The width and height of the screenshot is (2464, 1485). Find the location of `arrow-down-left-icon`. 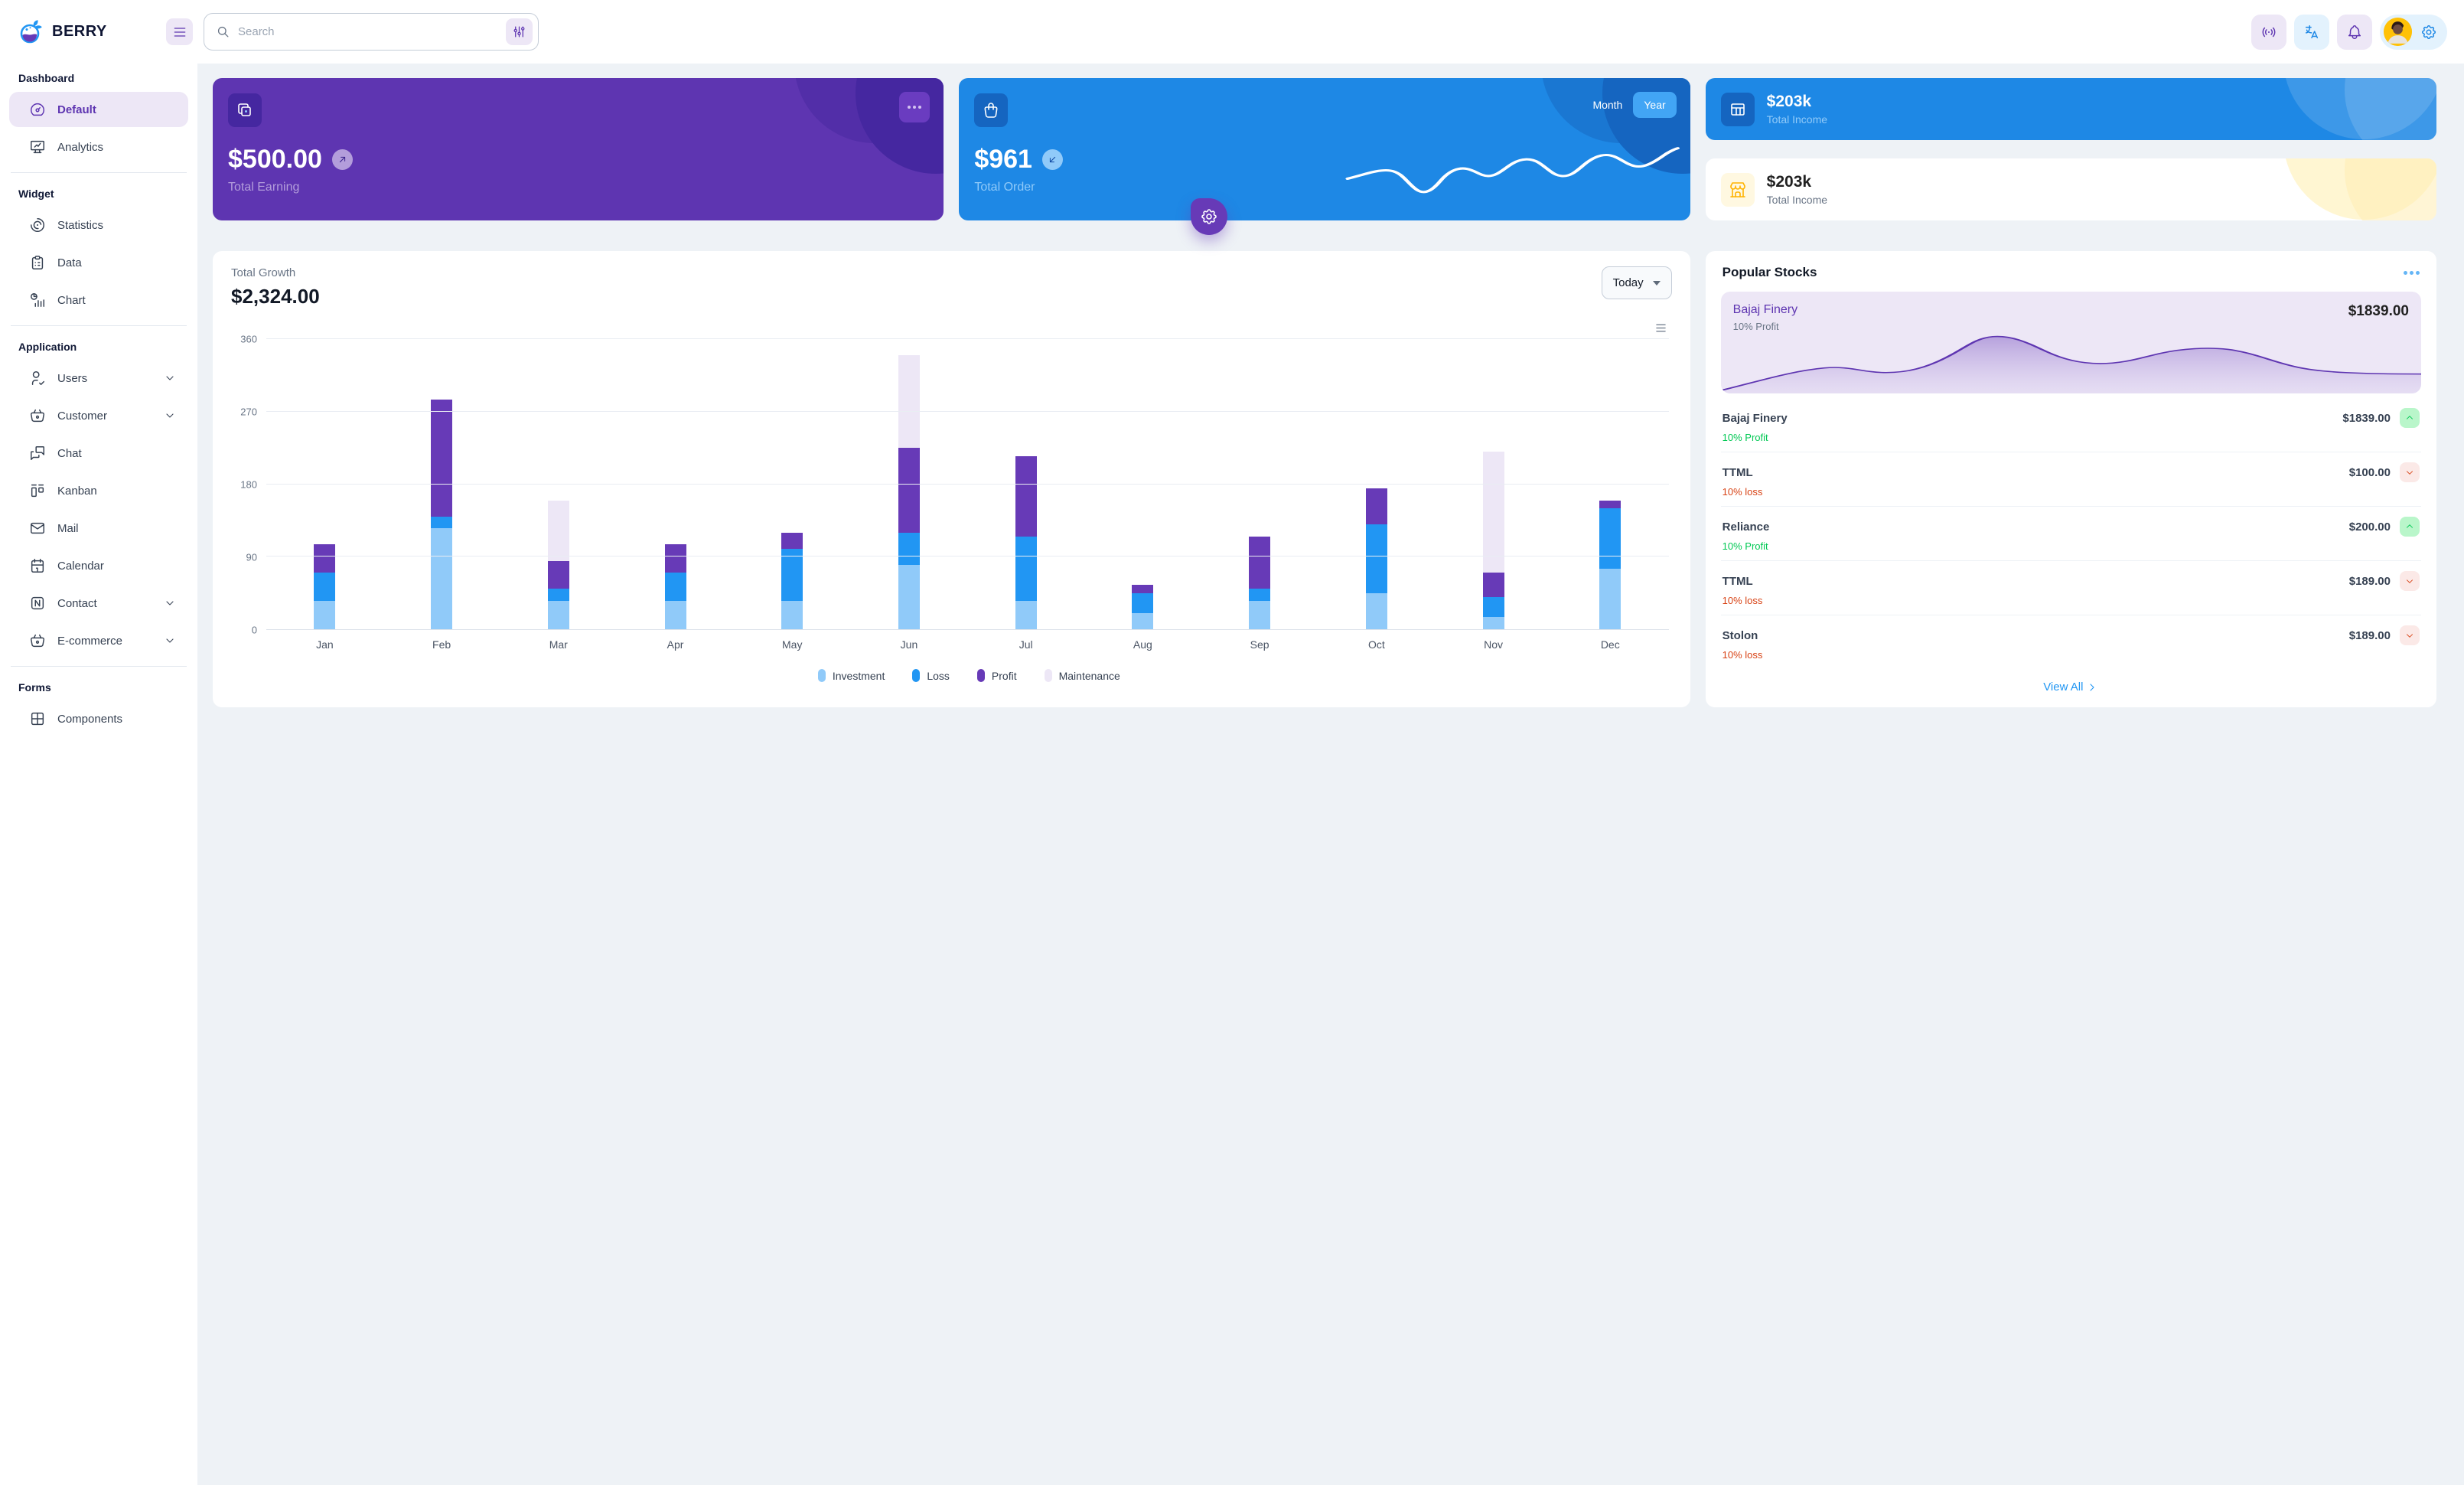

arrow-down-left-icon is located at coordinates (1053, 159).